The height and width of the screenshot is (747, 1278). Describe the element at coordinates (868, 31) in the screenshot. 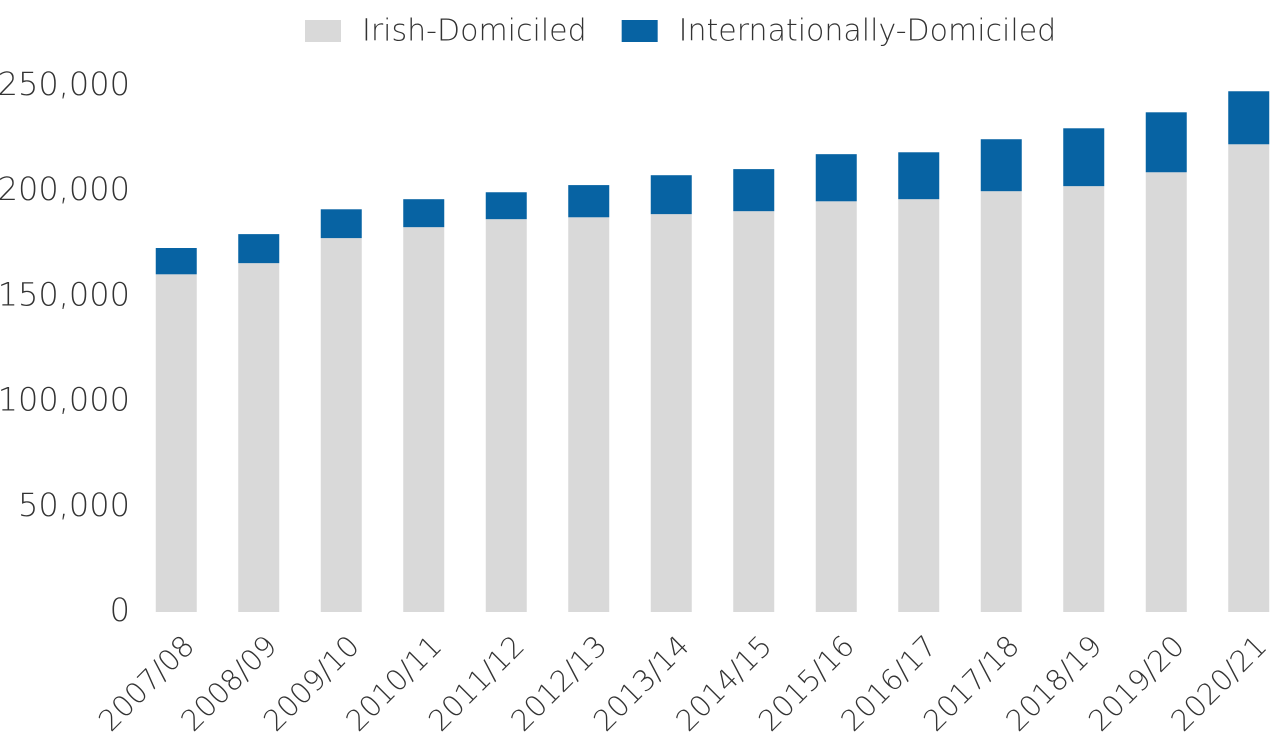

I see `legend-label: Internationally-Domiciled` at that location.